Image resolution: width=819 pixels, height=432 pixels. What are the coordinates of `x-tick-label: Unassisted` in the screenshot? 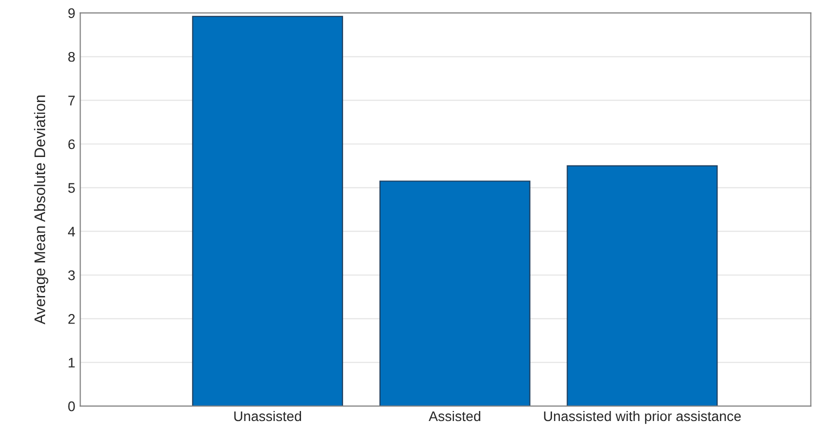 It's located at (268, 416).